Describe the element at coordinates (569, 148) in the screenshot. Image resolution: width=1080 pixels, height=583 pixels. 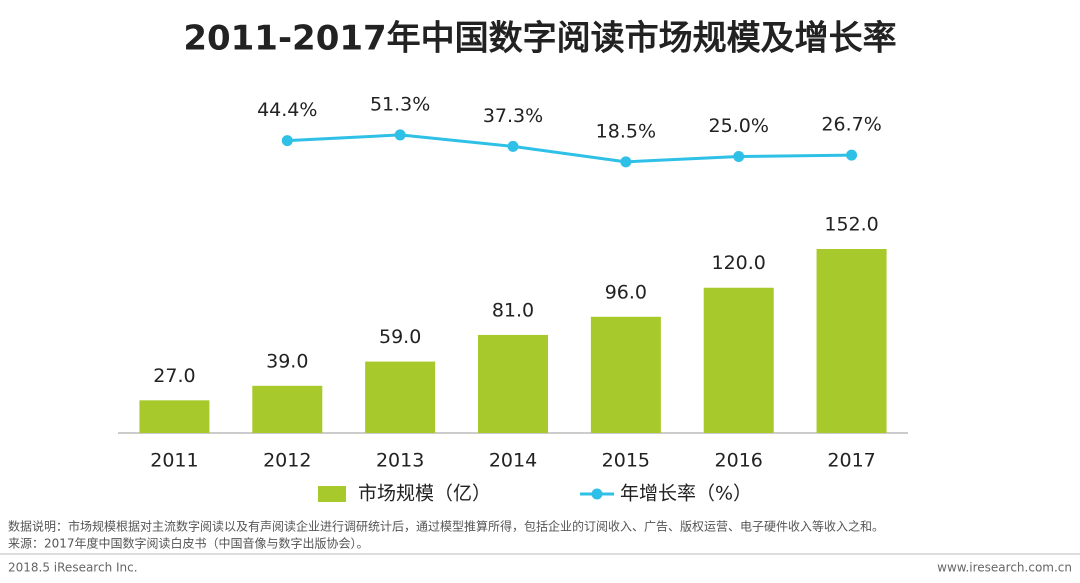
I see `line` at that location.